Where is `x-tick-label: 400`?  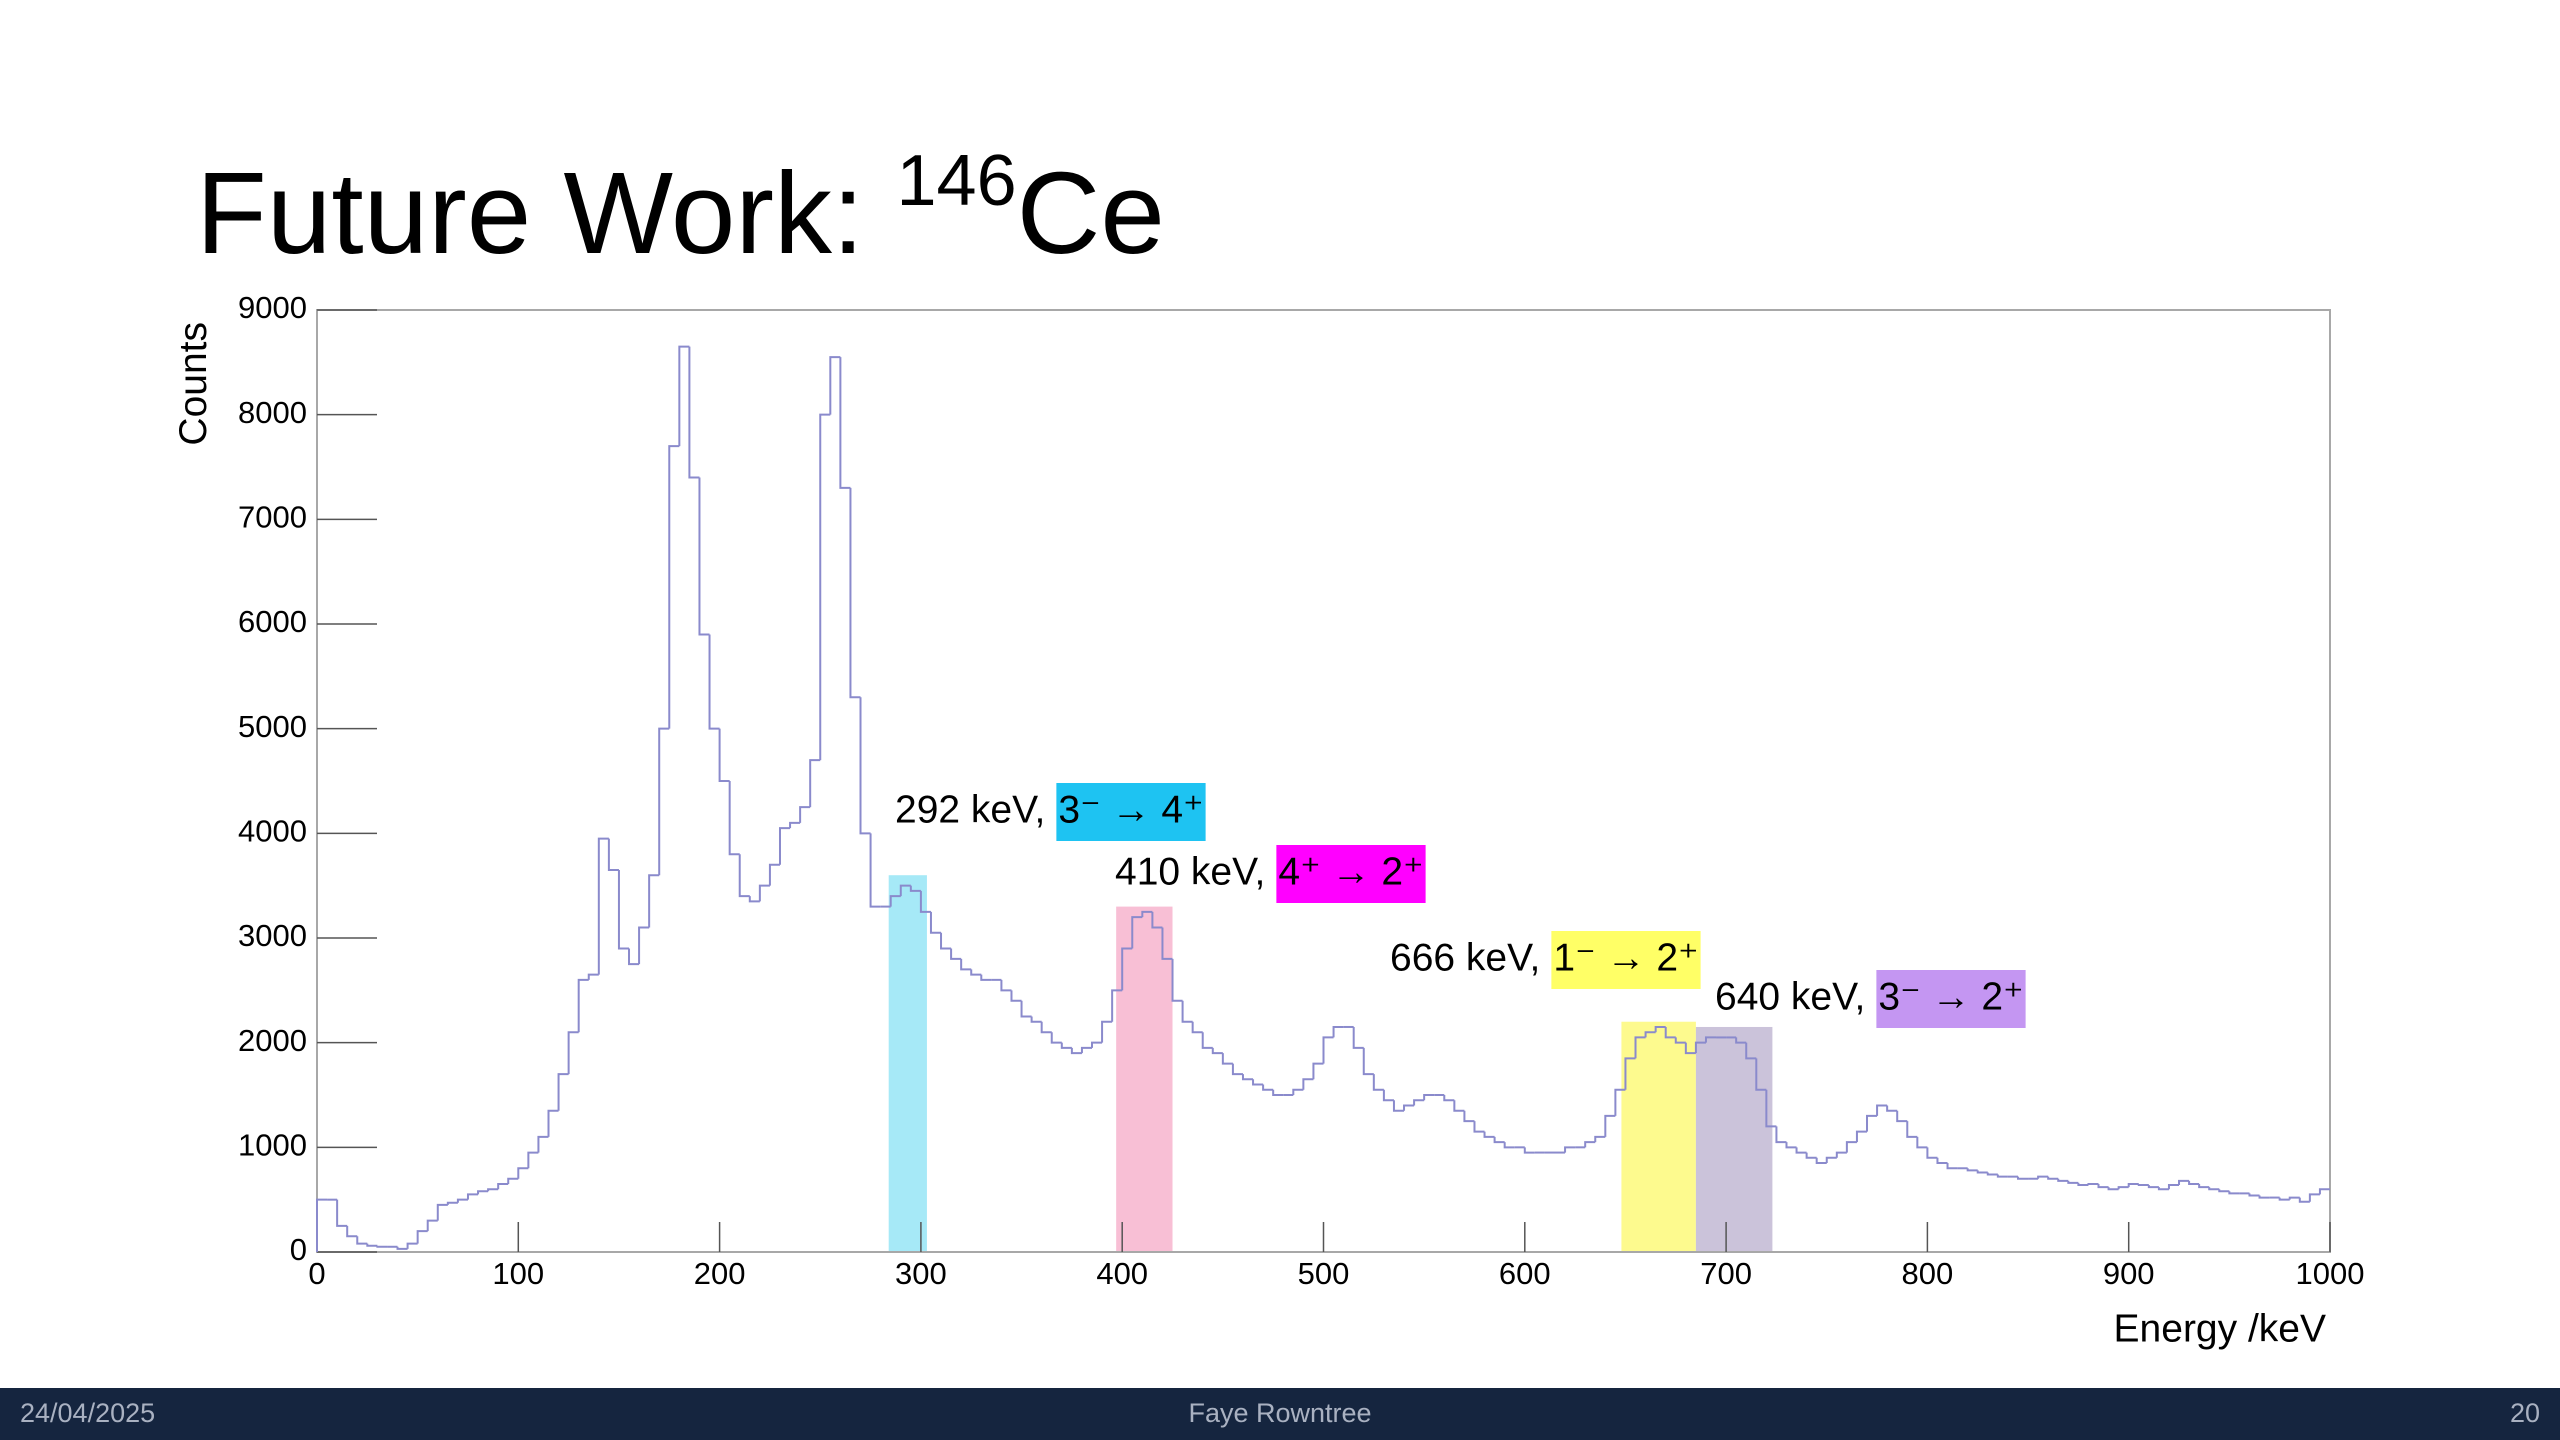 x-tick-label: 400 is located at coordinates (1122, 1273).